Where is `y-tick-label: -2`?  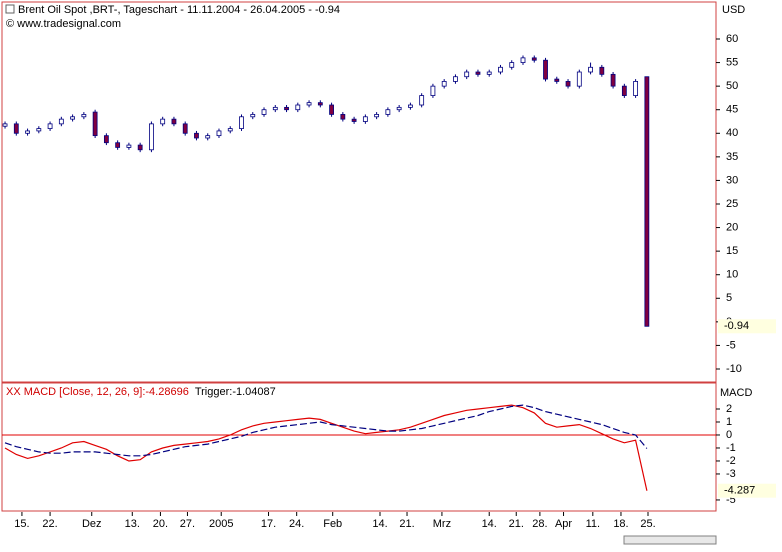
y-tick-label: -2 is located at coordinates (731, 461).